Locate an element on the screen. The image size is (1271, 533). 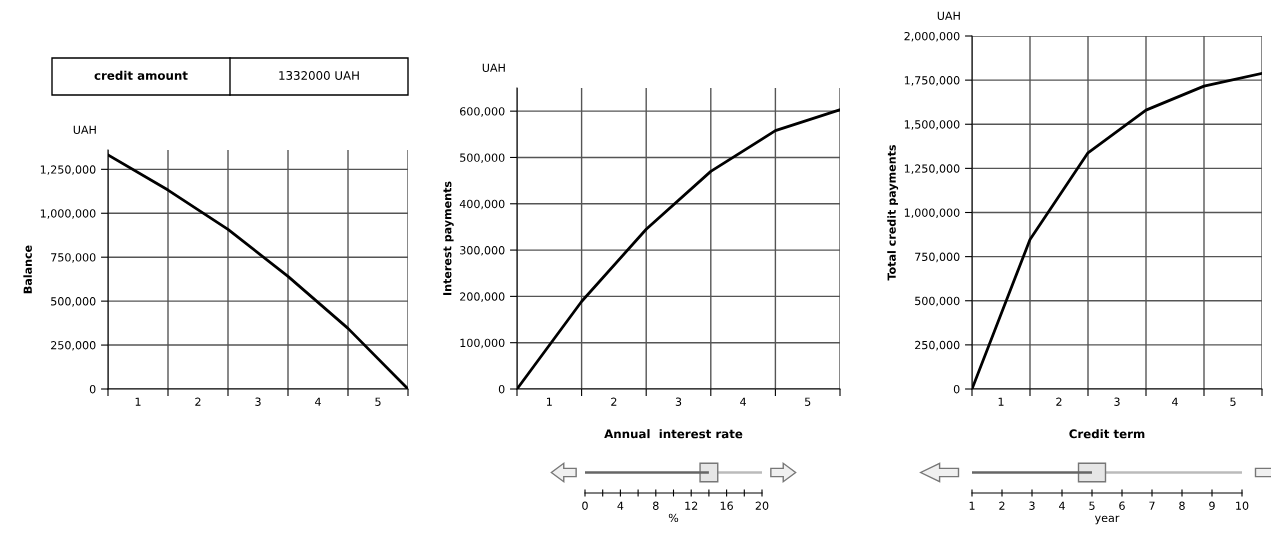
y-tick-label: 1,750,000 is located at coordinates (932, 81).